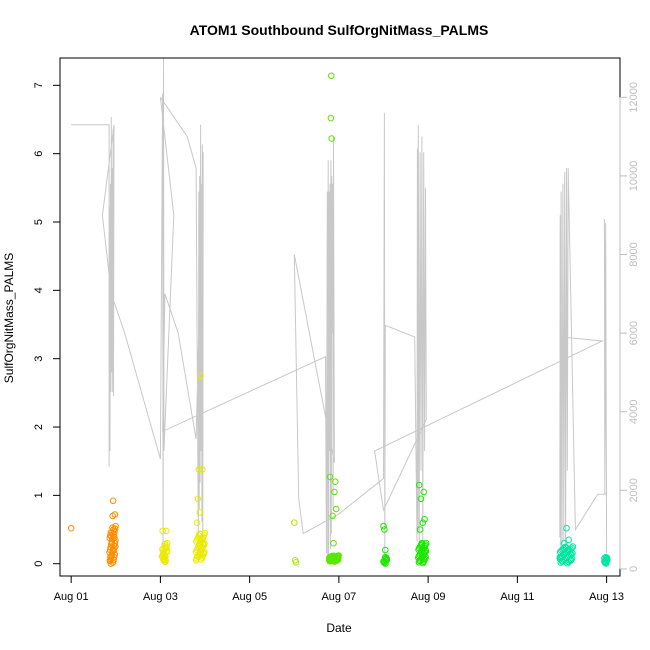  I want to click on y-tick-label: 4, so click(39, 290).